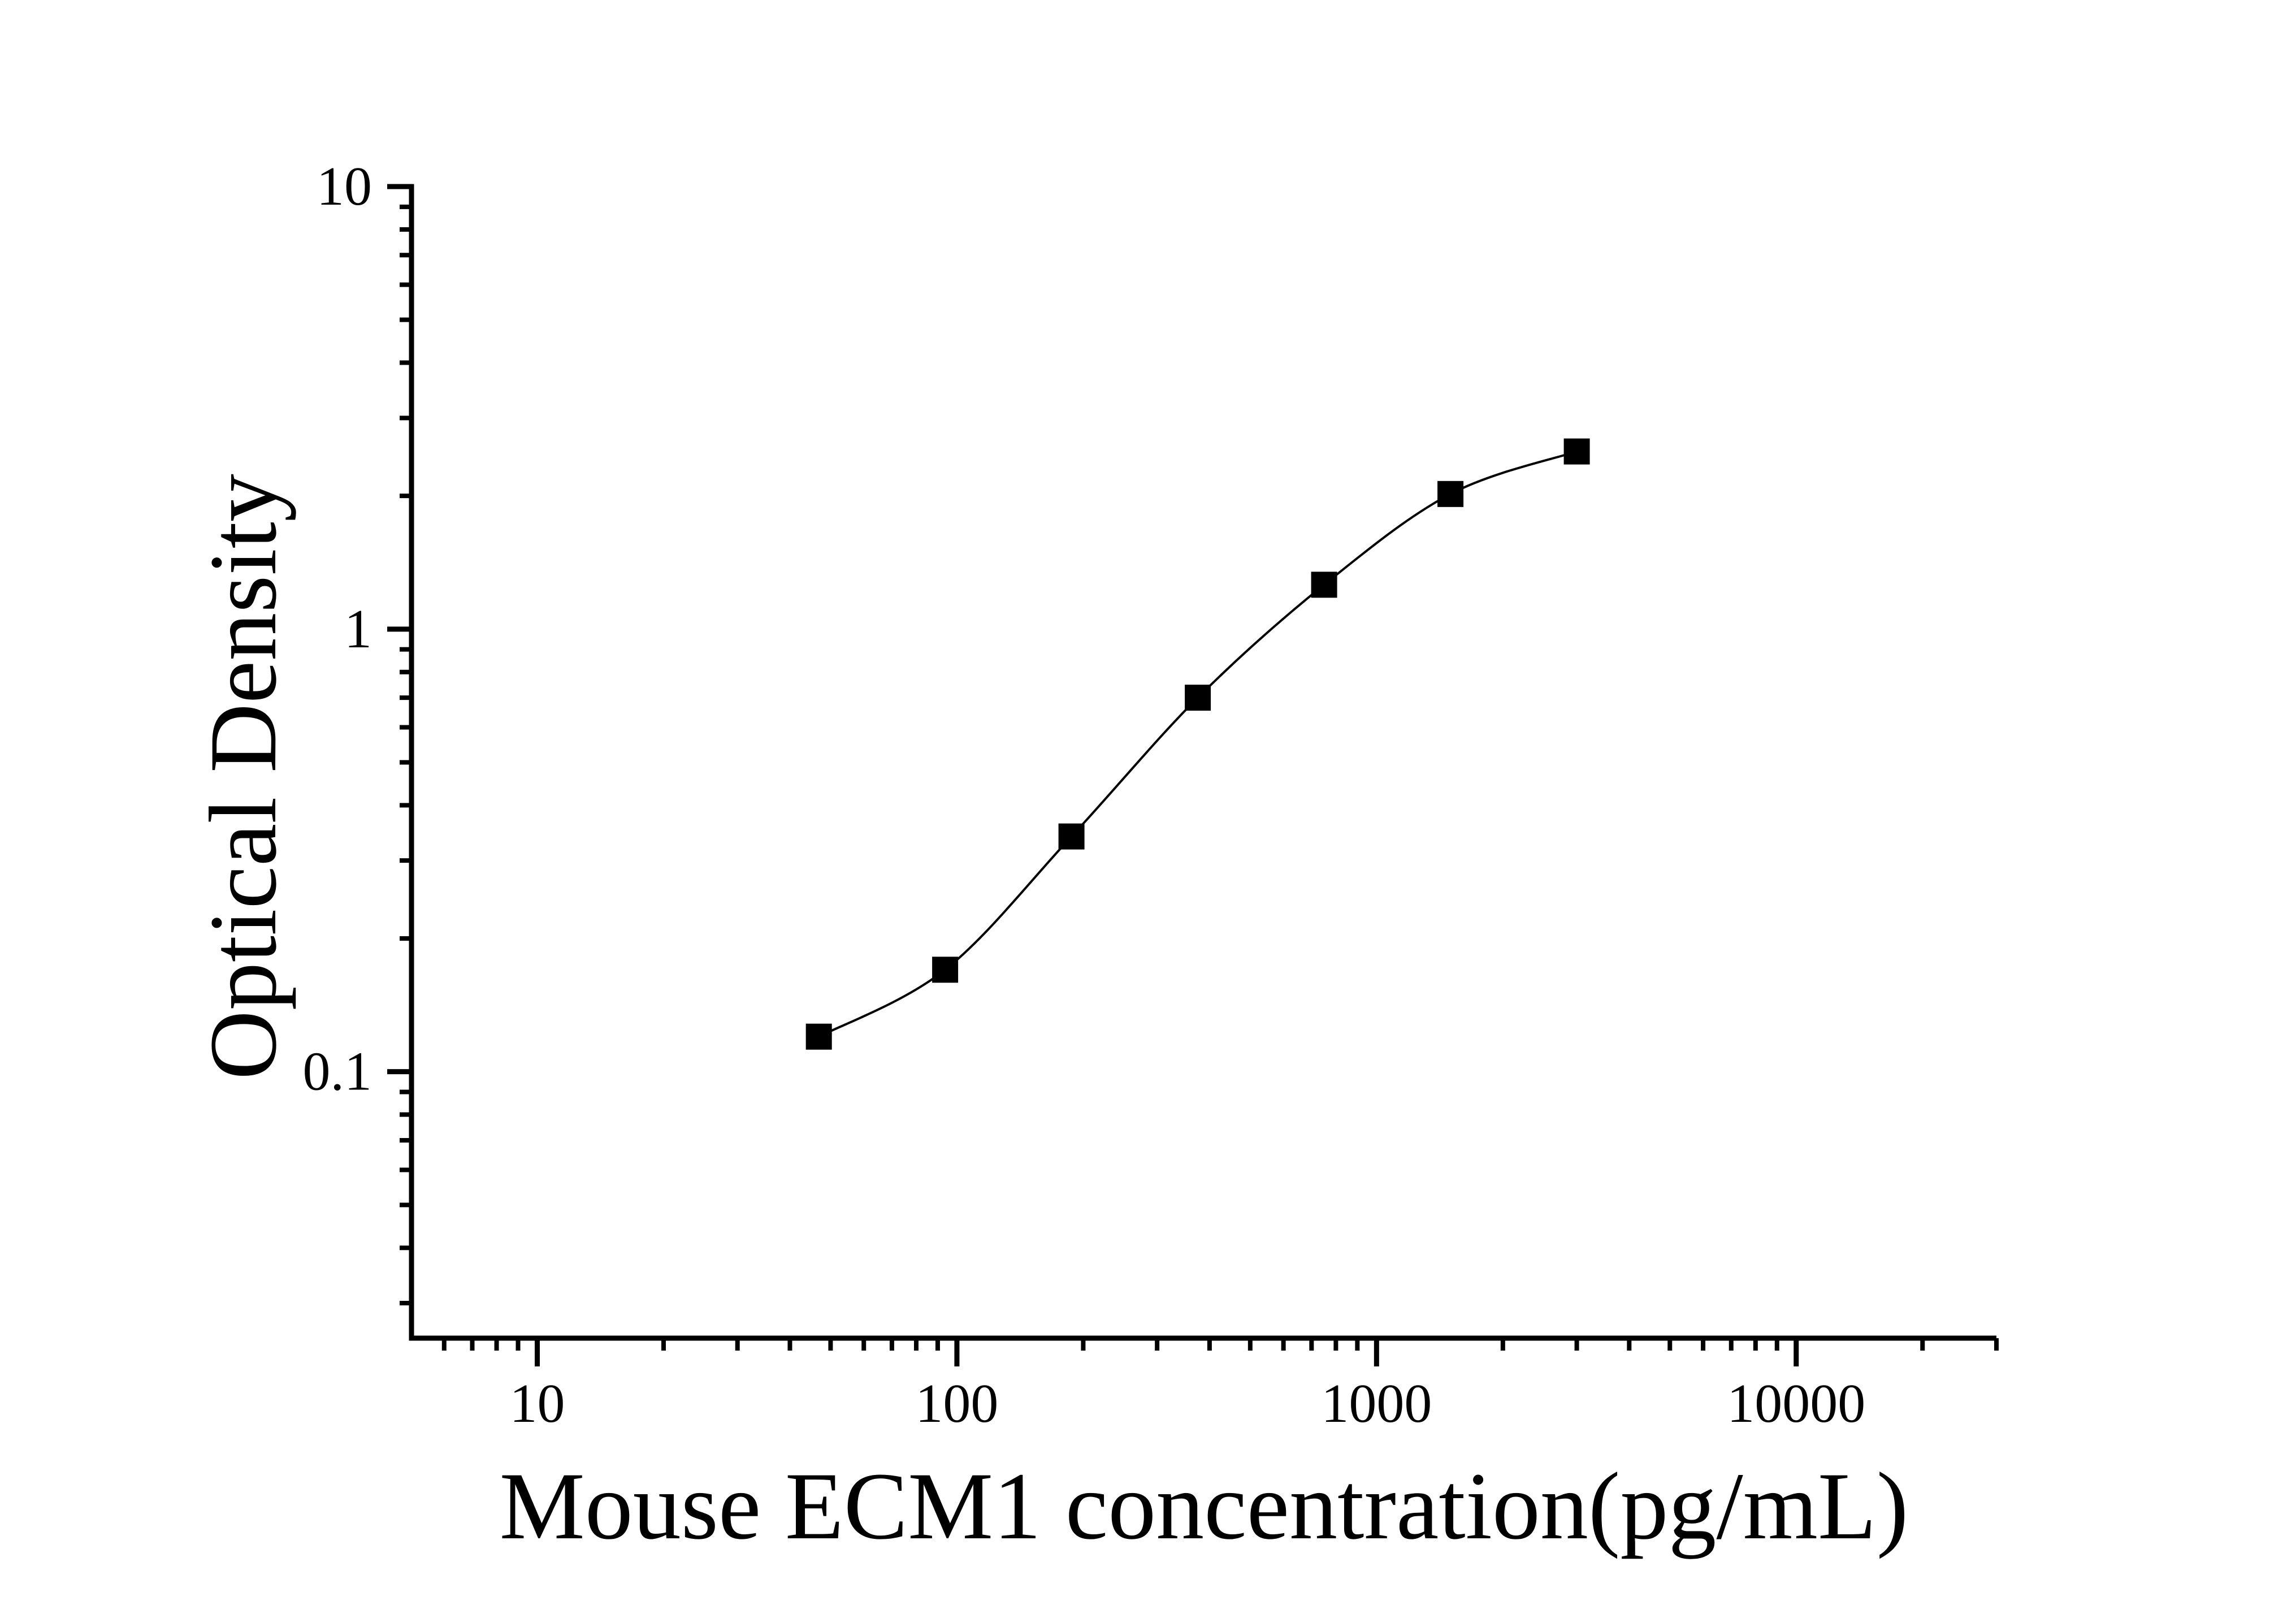 Image resolution: width=2296 pixels, height=1605 pixels. I want to click on x-tick-label: 10, so click(537, 1403).